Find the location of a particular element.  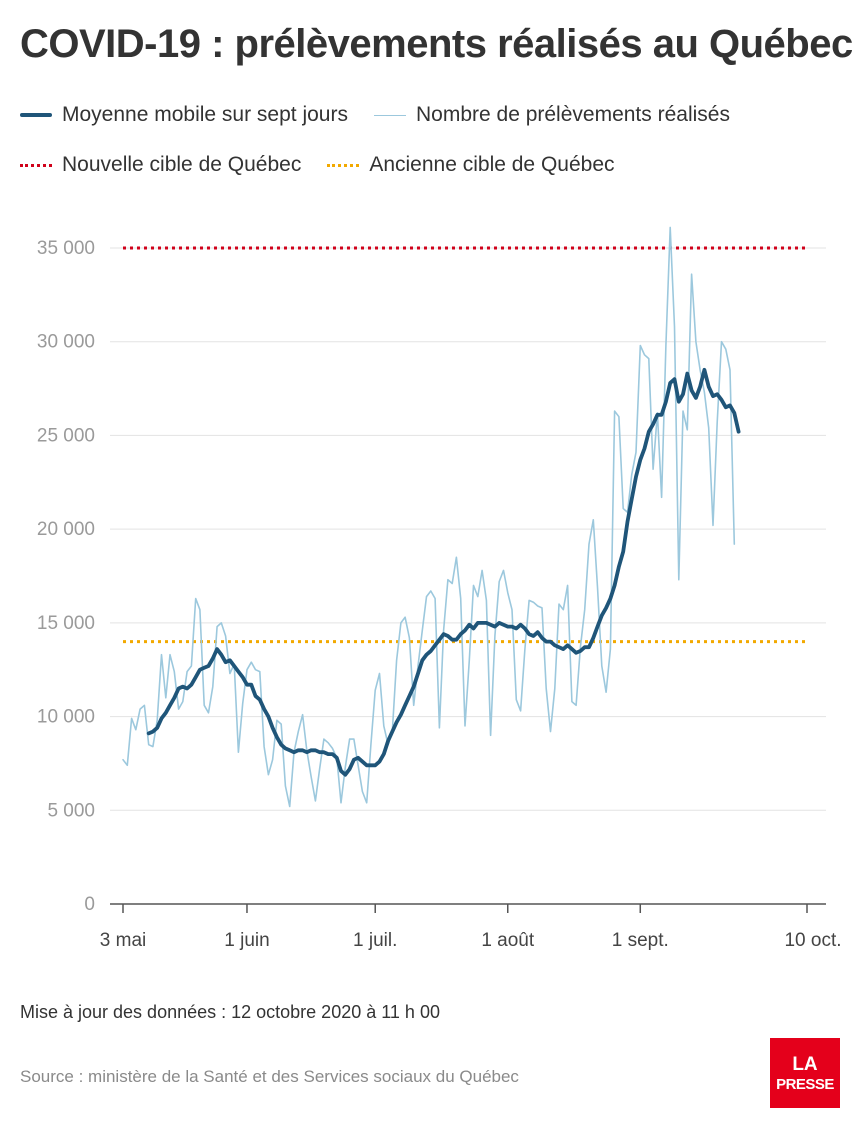

legend-item-new-target: Nouvelle cible de Québec is located at coordinates (160, 165).